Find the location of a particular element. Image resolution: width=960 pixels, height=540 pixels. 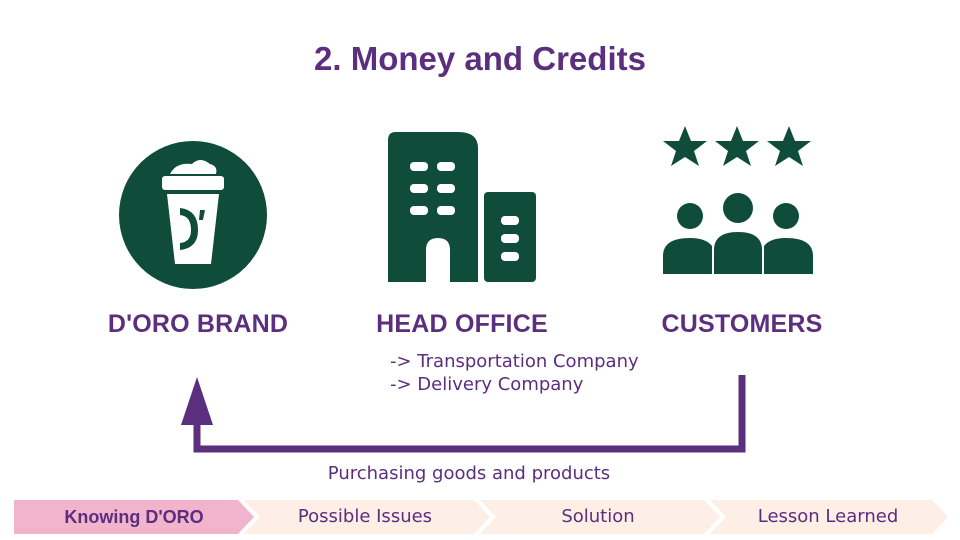

slide-title: 2. Money and Credits is located at coordinates (480, 58).